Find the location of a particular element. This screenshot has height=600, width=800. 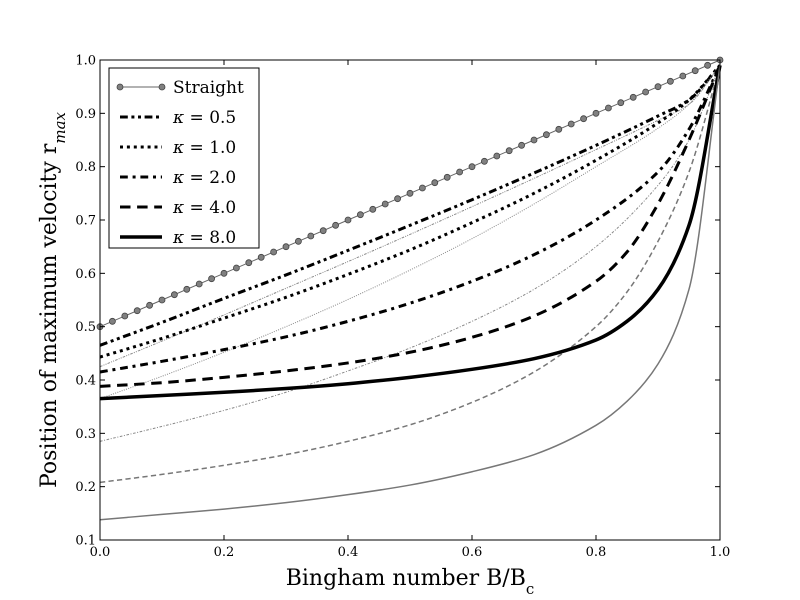

y-tick-label: 0.1 is located at coordinates (85, 541).